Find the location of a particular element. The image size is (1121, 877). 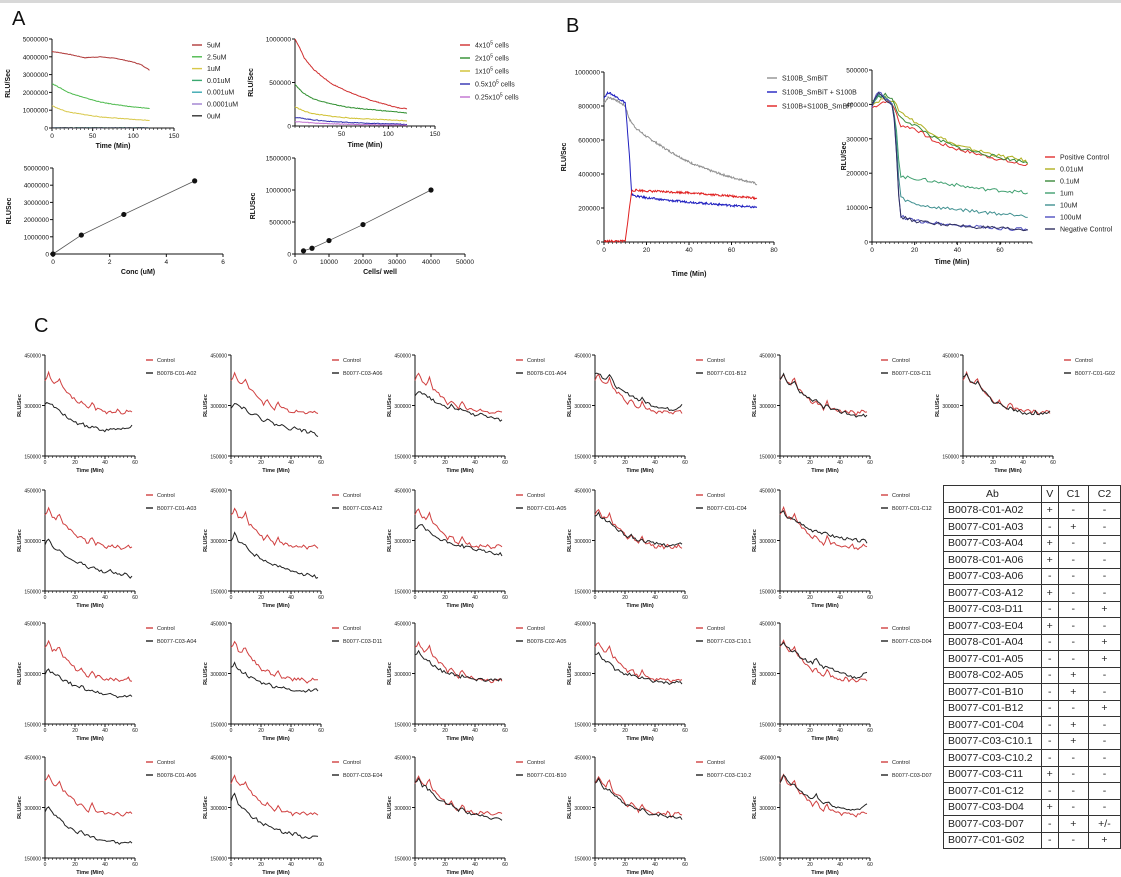

chart-a2-legend-label: 0.5x105 cells is located at coordinates (495, 84).